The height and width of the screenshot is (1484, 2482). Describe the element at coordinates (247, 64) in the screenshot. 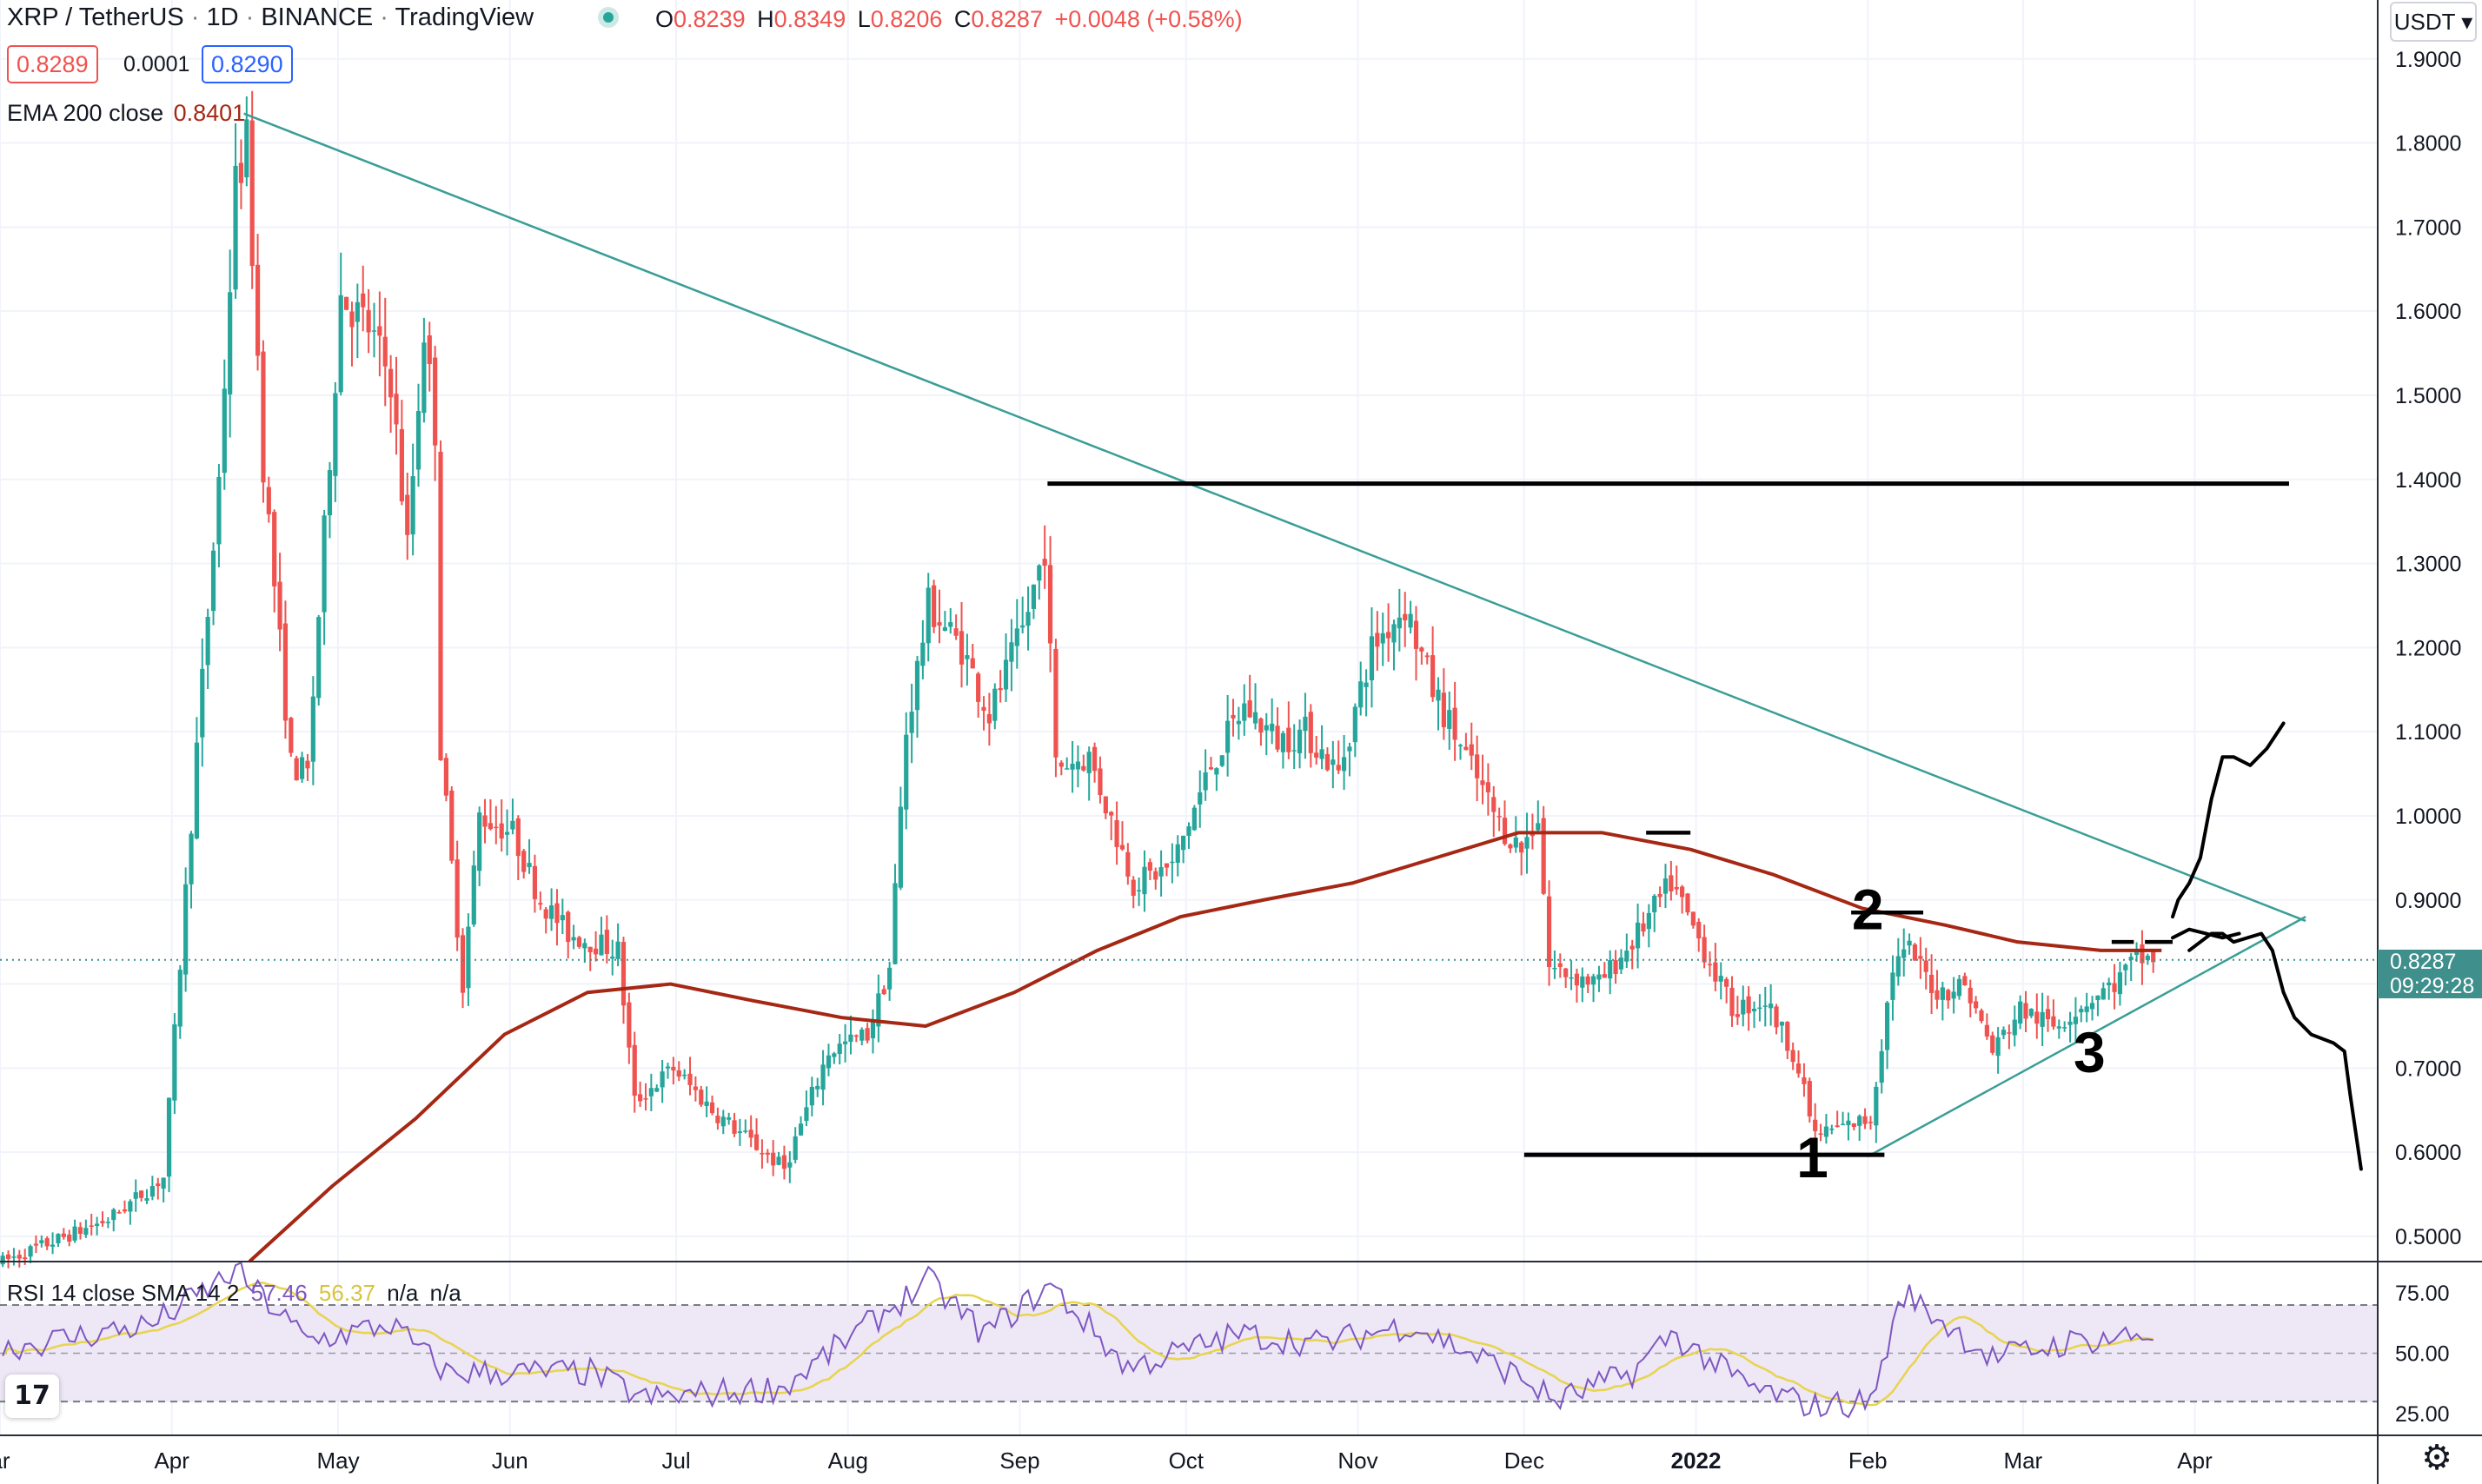

I see `ask-button: 0.8290` at that location.